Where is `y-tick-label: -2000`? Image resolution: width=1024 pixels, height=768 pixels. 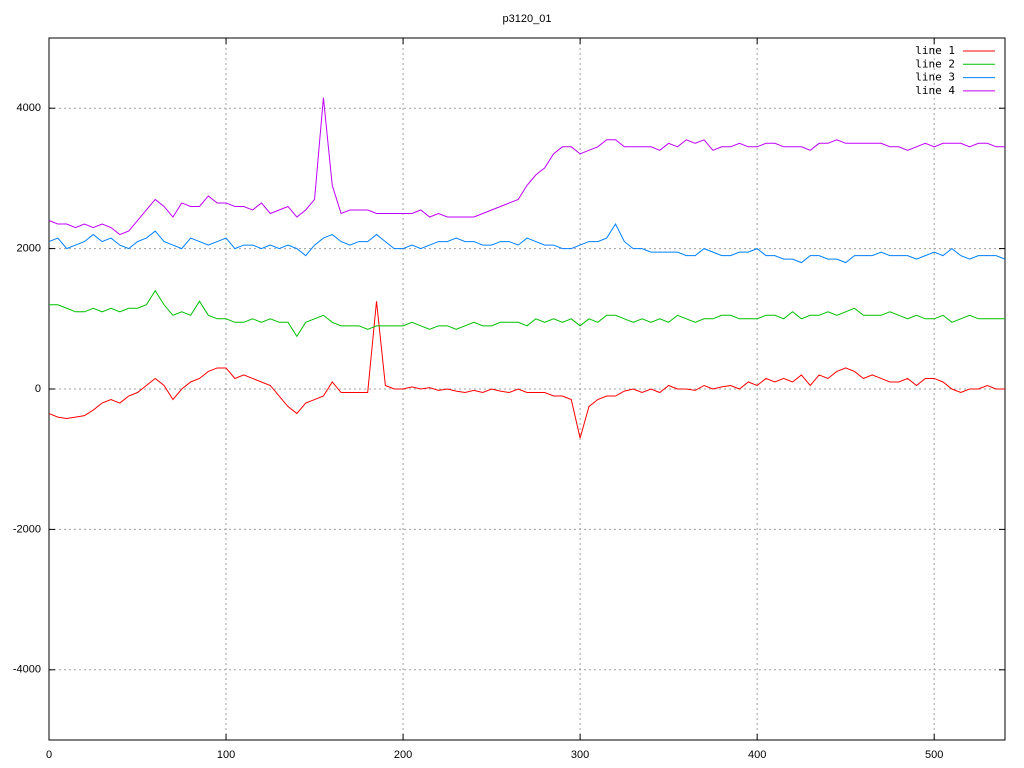
y-tick-label: -2000 is located at coordinates (27, 529).